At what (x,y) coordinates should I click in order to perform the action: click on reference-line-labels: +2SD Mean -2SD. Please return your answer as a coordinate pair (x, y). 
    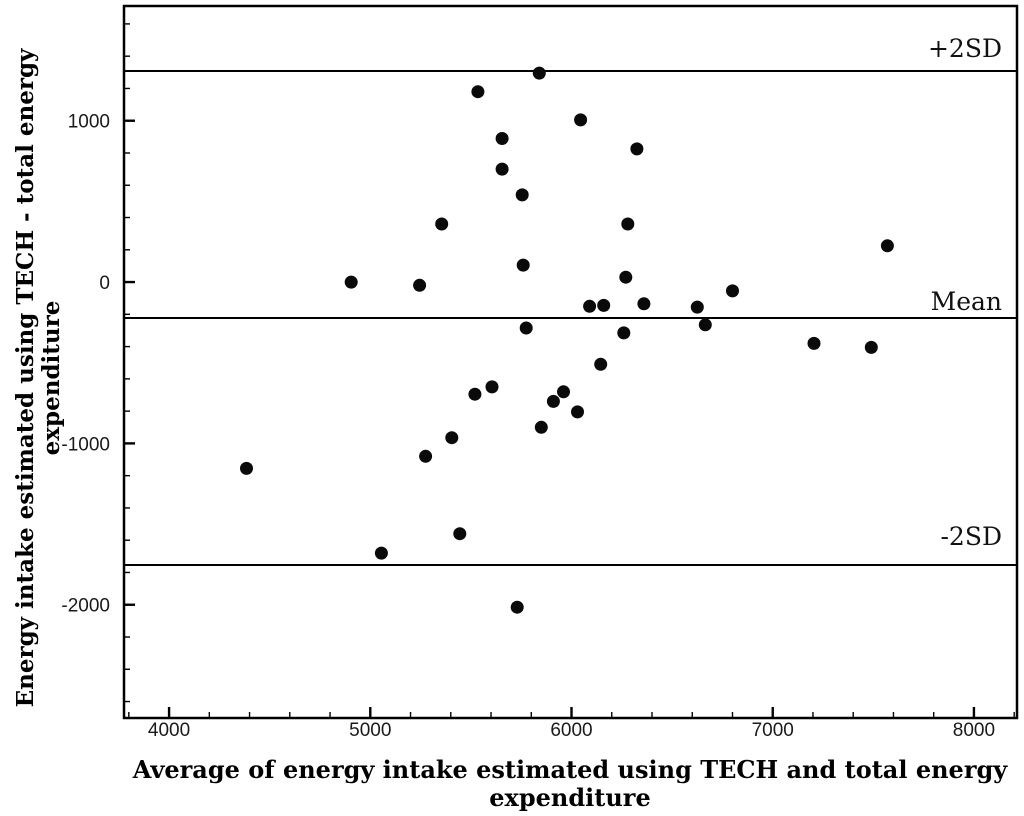
    Looking at the image, I should click on (965, 292).